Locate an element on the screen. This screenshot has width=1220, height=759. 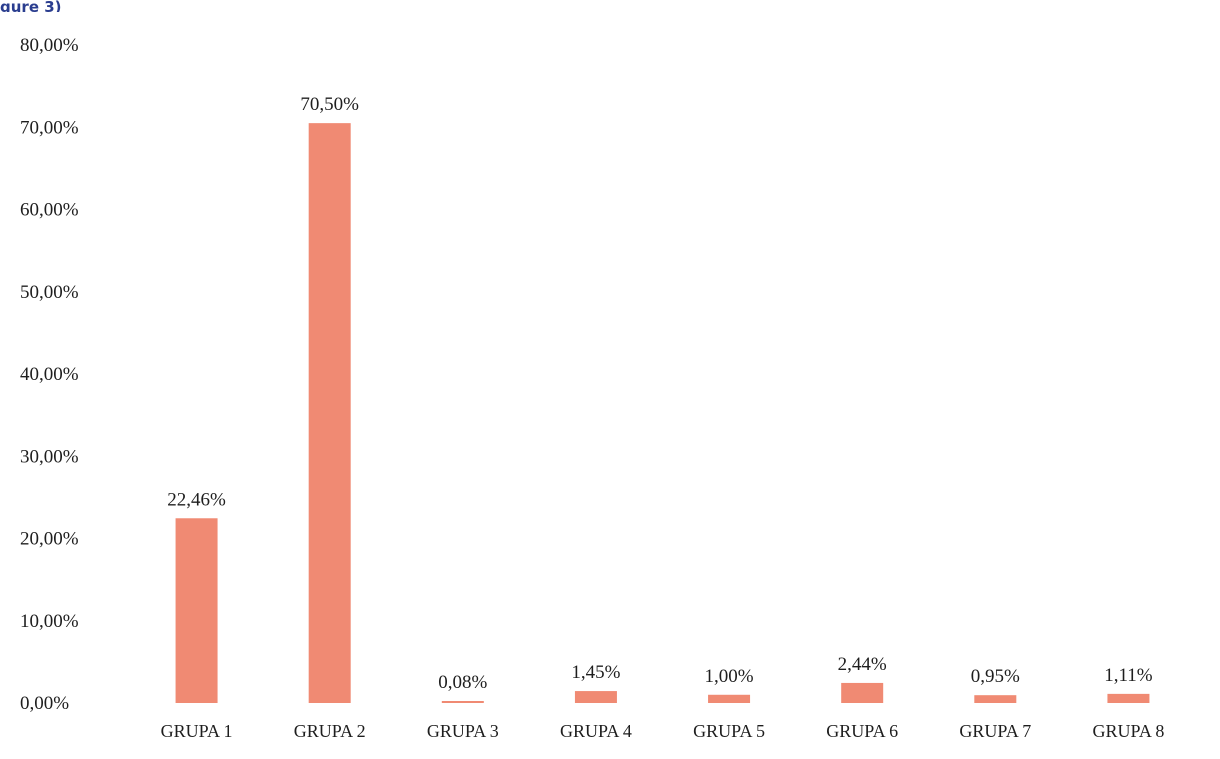
x-tick-label: GRUPA 3 is located at coordinates (463, 731).